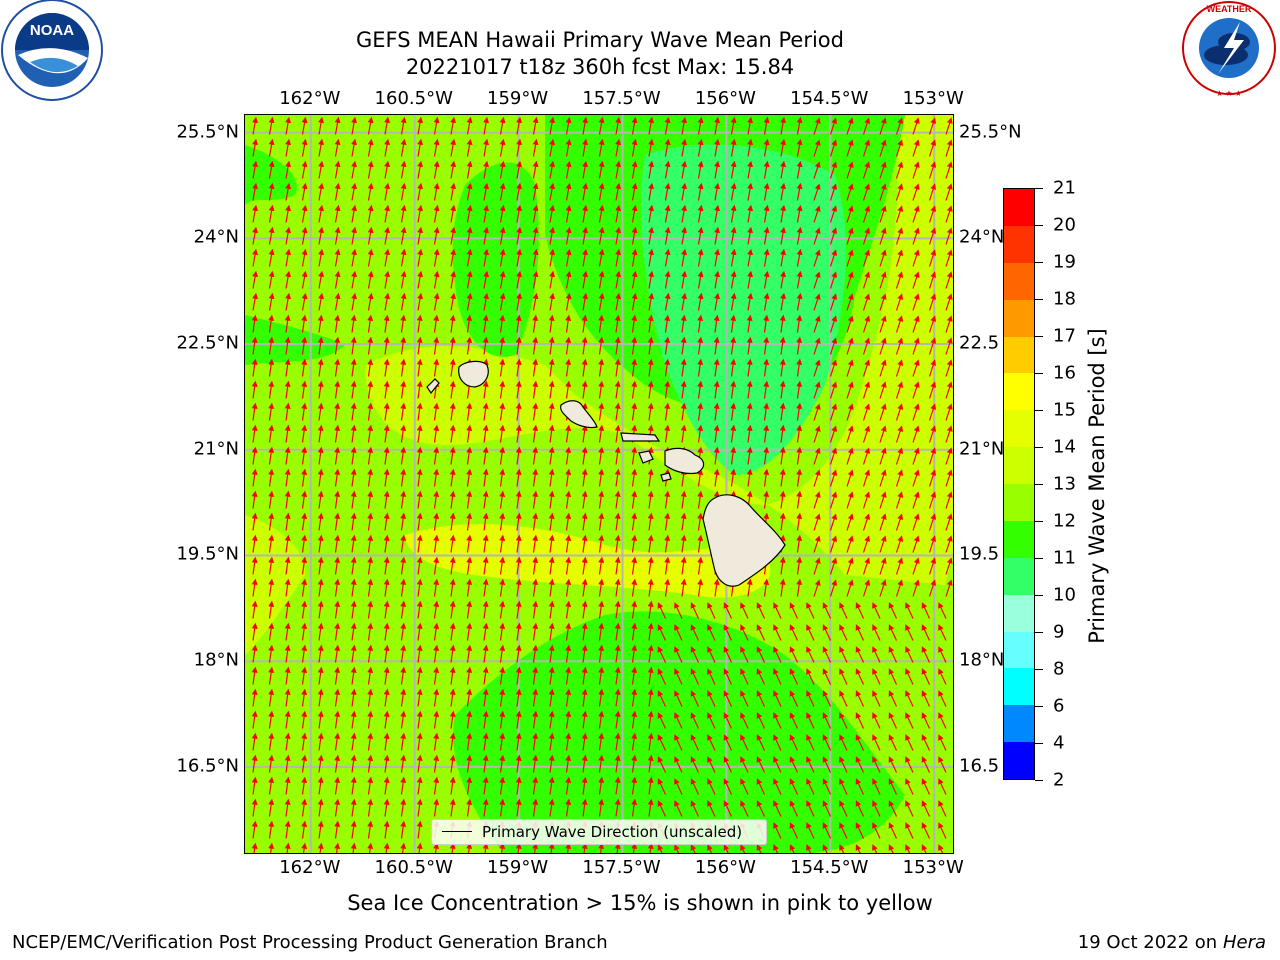 This screenshot has height=960, width=1280. Describe the element at coordinates (990, 132) in the screenshot. I see `latitude-label-right: 25.5°N` at that location.